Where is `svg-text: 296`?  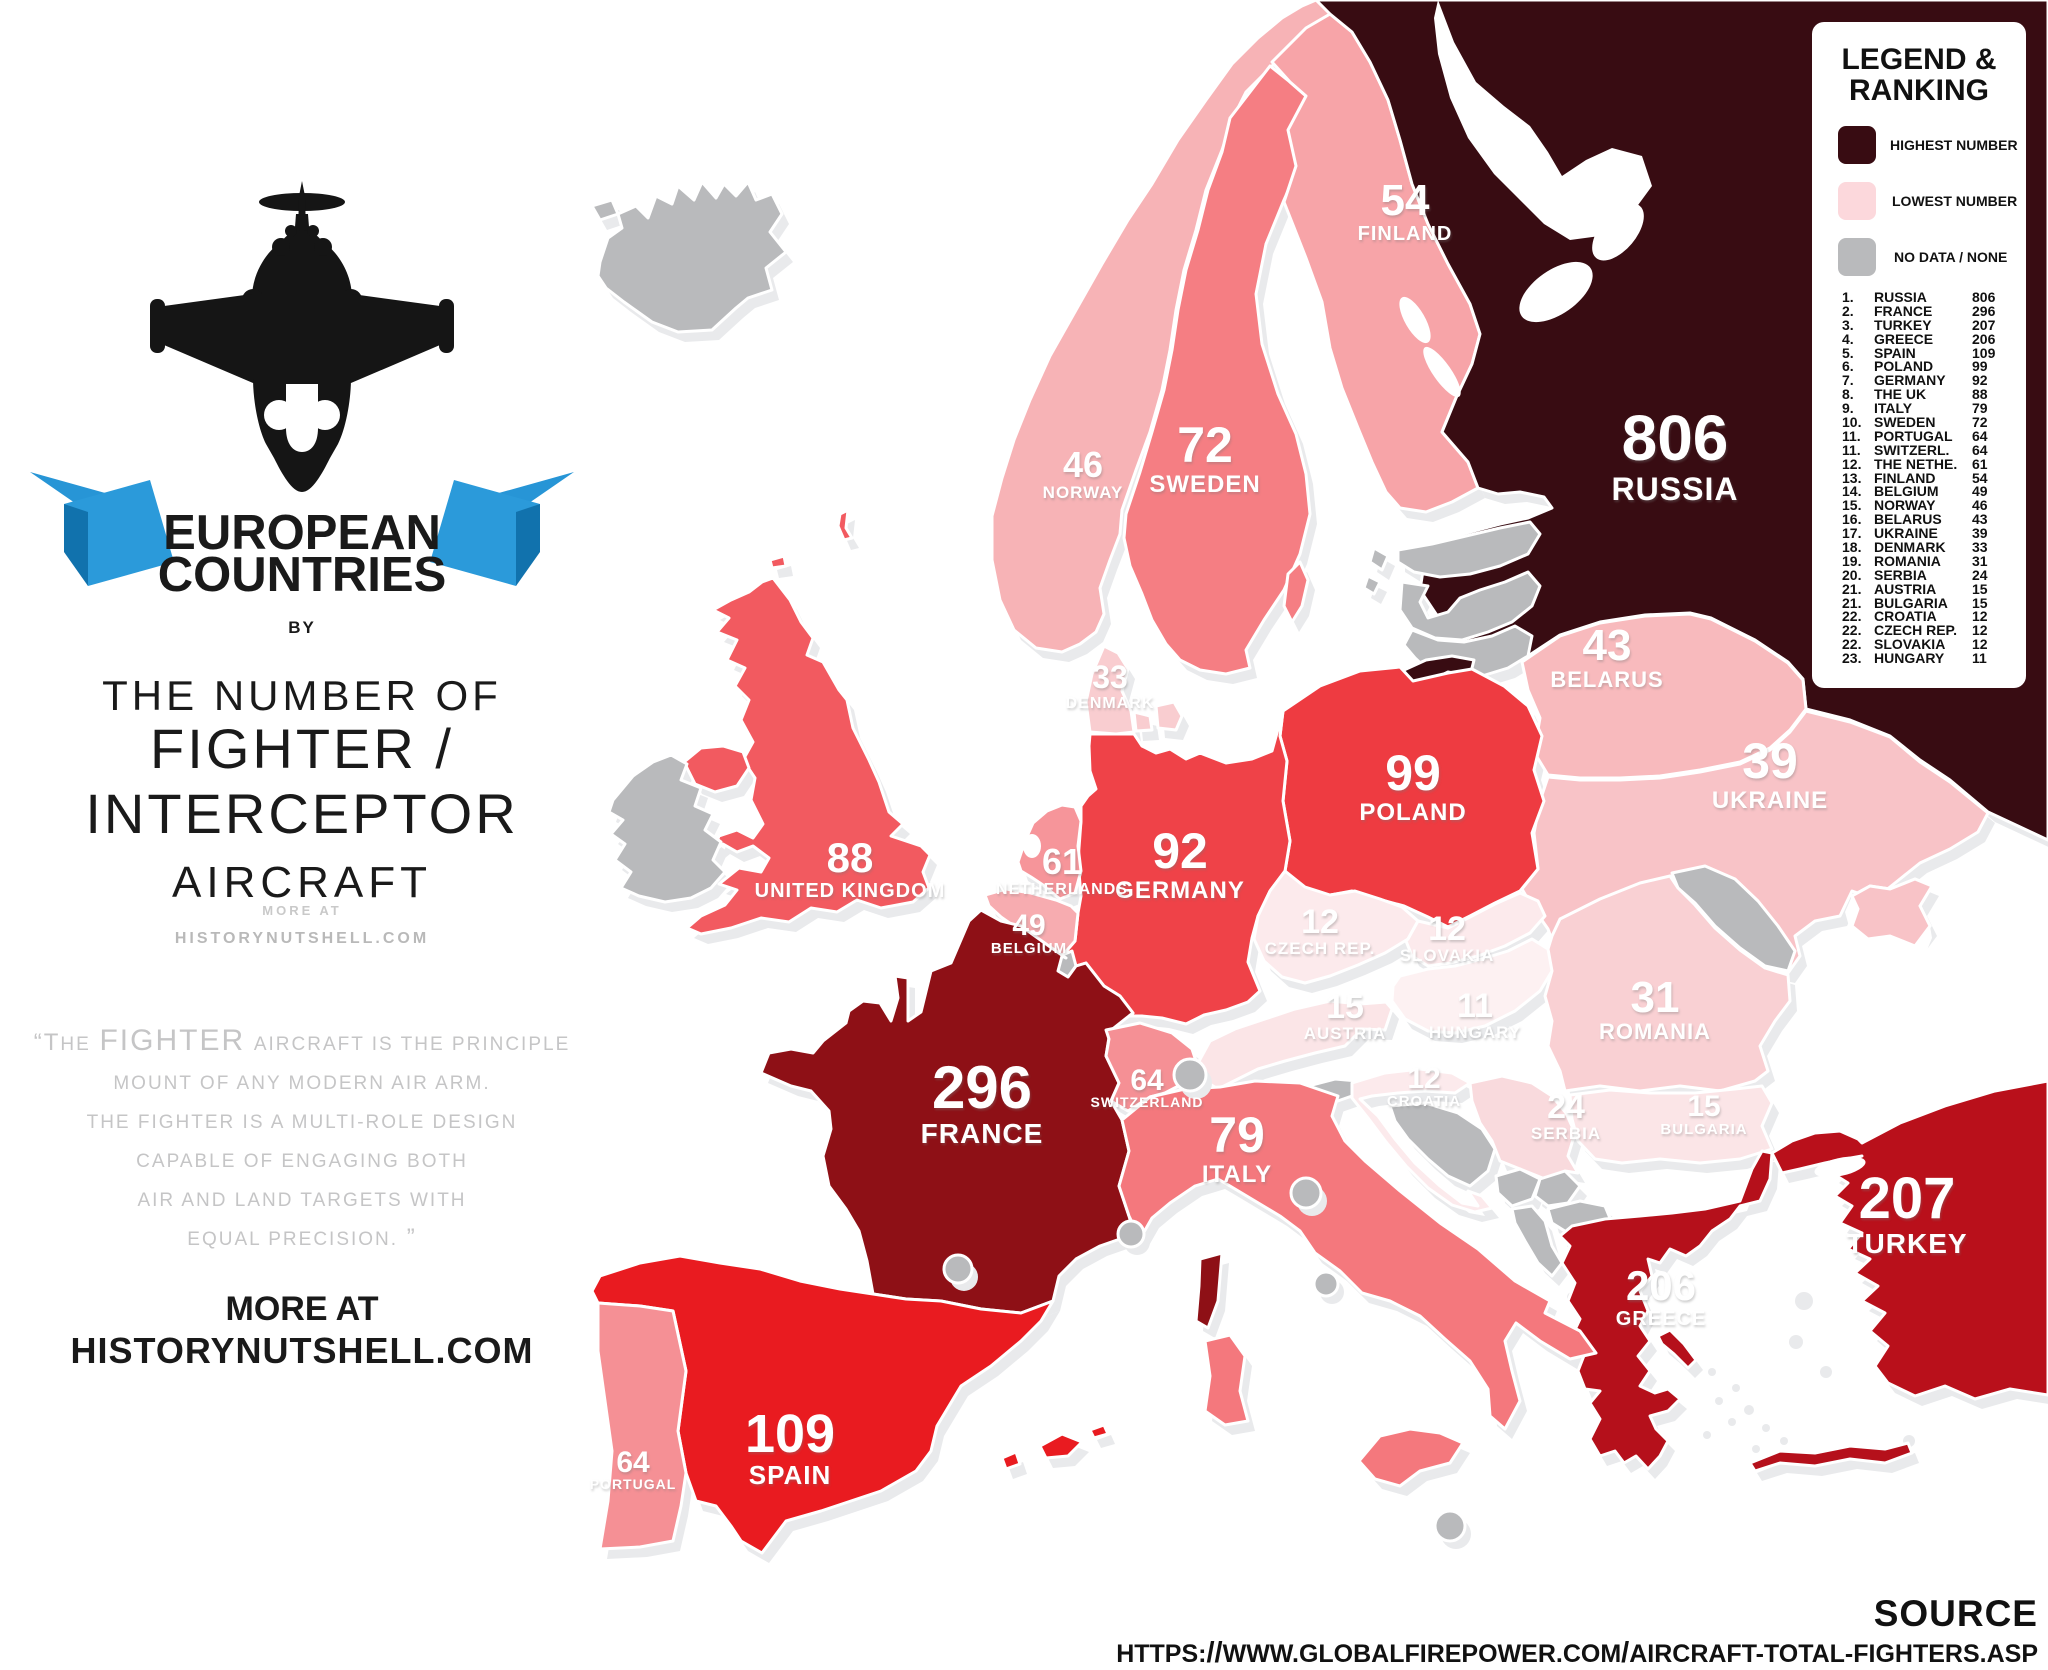 svg-text: 296 is located at coordinates (982, 1087).